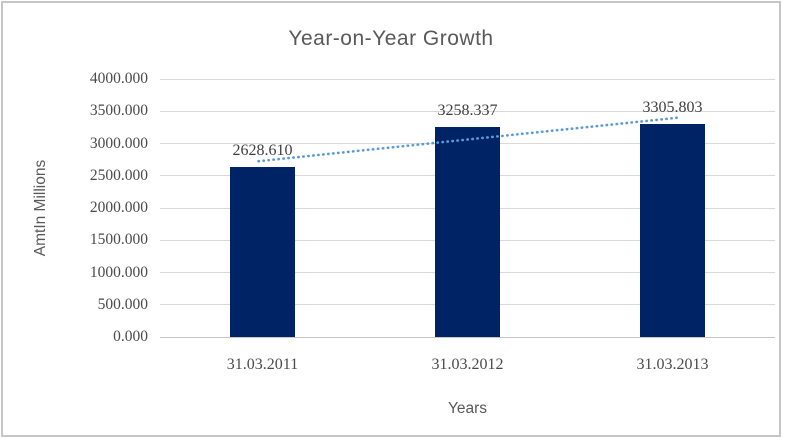 Image resolution: width=796 pixels, height=443 pixels. I want to click on x-axis-tick-label: 31.03.2012, so click(467, 364).